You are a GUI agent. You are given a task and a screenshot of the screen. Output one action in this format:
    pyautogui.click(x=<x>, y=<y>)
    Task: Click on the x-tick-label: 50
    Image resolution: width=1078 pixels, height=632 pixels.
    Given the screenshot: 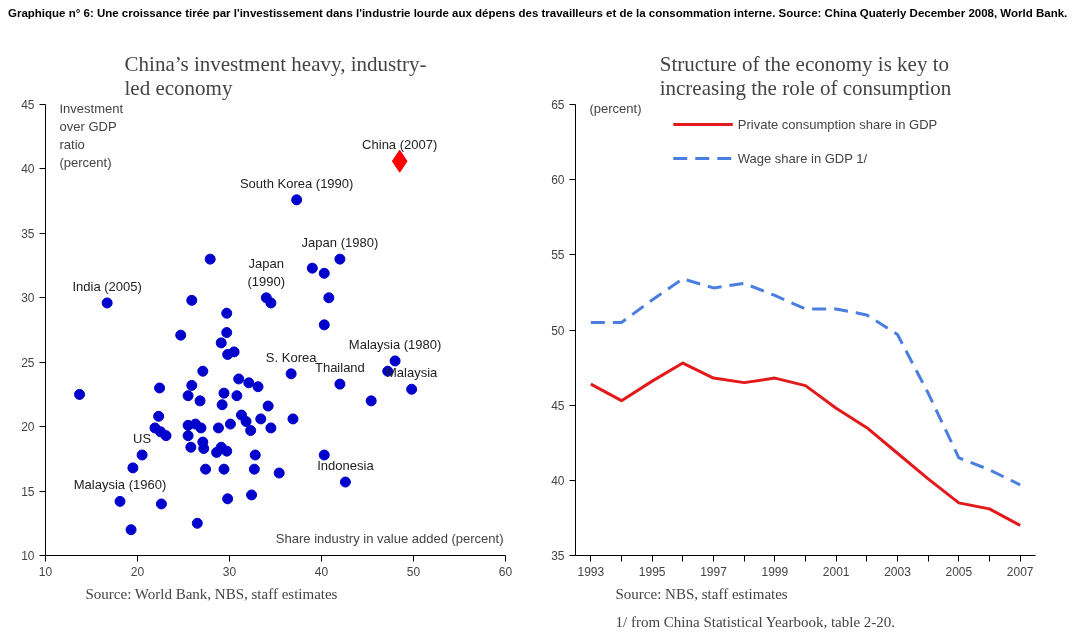 What is the action you would take?
    pyautogui.click(x=413, y=571)
    